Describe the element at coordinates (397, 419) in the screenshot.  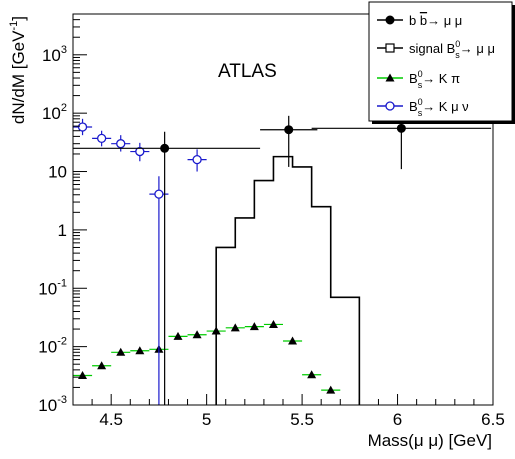
I see `x-tick-label: 6` at that location.